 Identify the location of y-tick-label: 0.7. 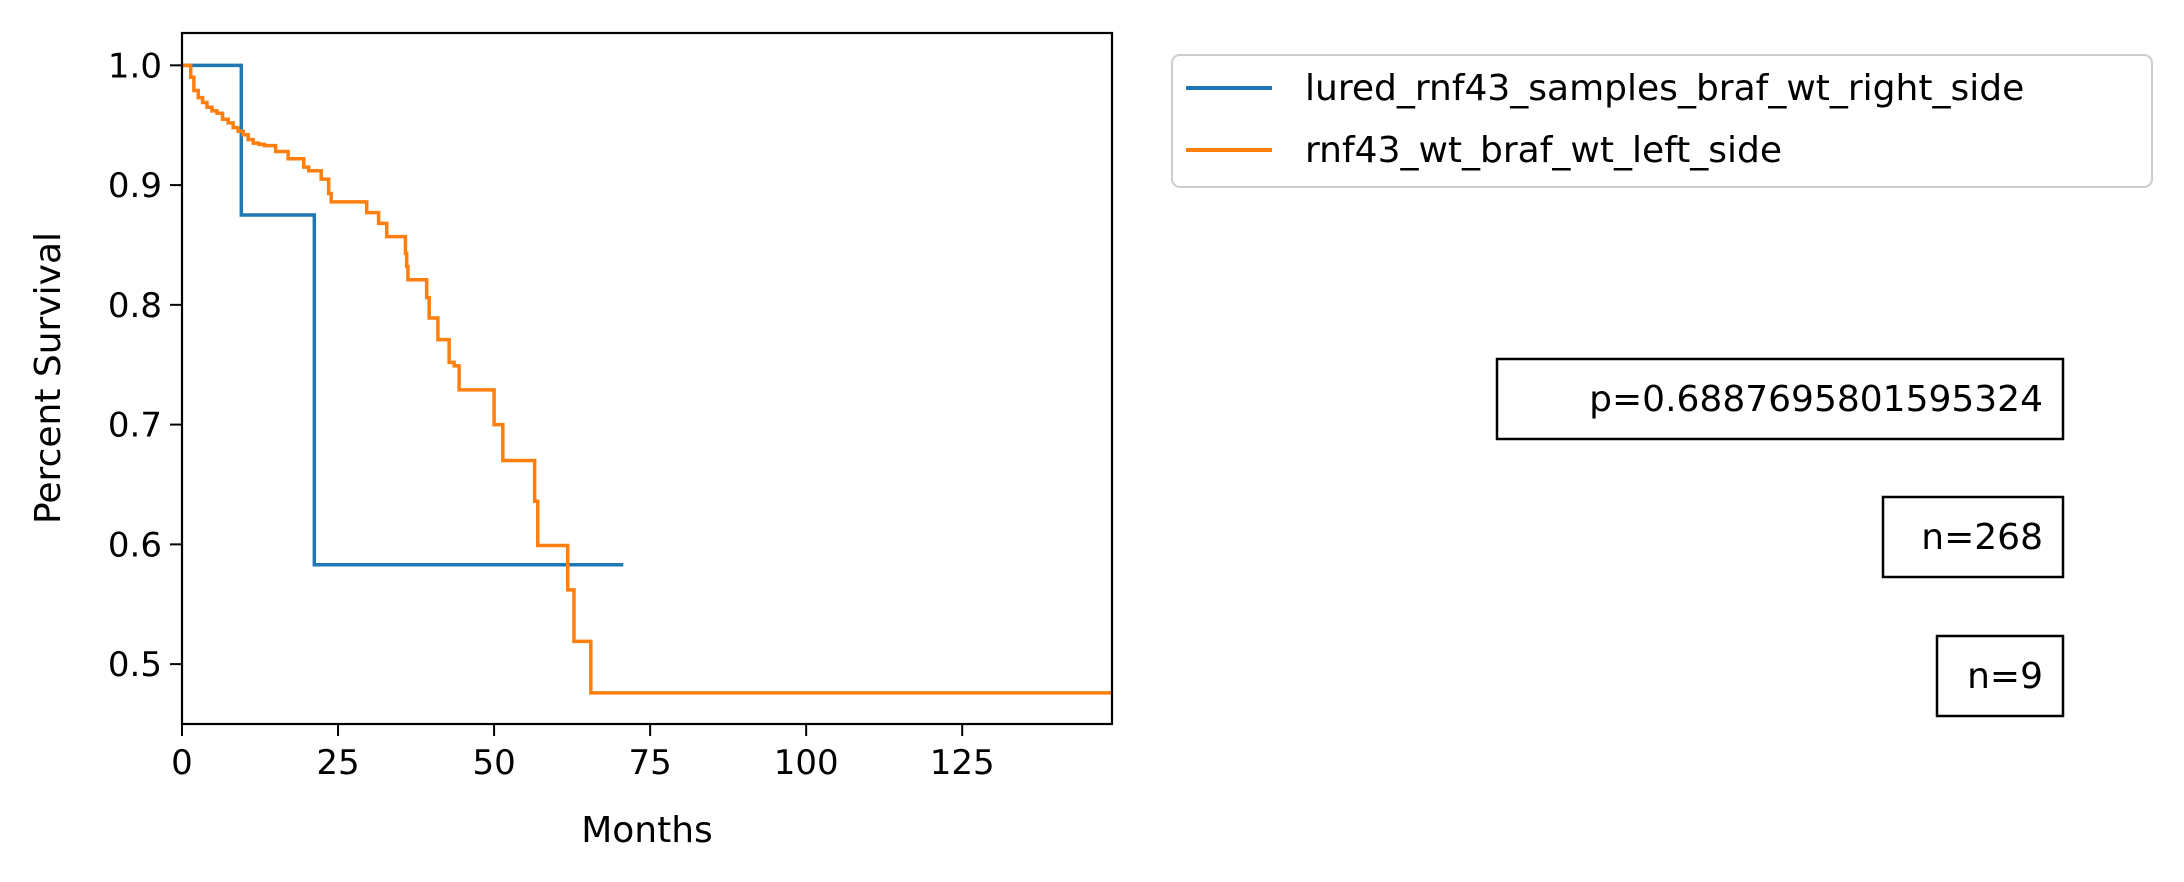
(135, 426).